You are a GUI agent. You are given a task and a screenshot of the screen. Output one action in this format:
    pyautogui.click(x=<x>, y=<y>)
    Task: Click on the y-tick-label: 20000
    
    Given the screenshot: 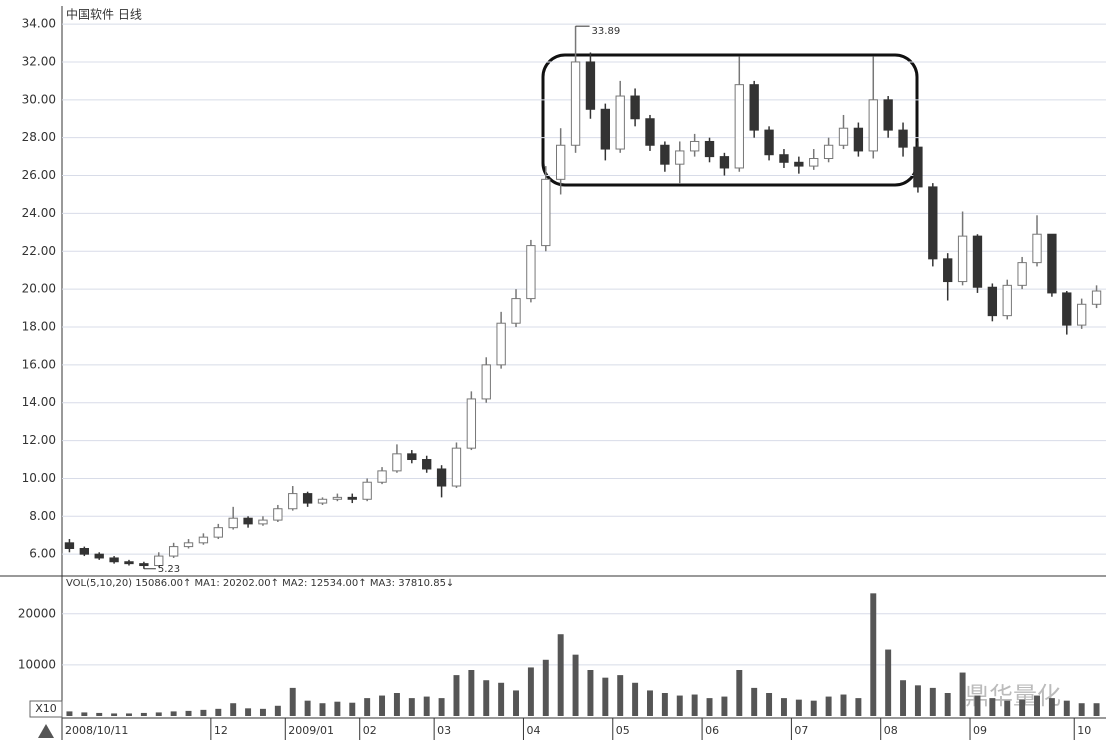 What is the action you would take?
    pyautogui.click(x=37, y=613)
    